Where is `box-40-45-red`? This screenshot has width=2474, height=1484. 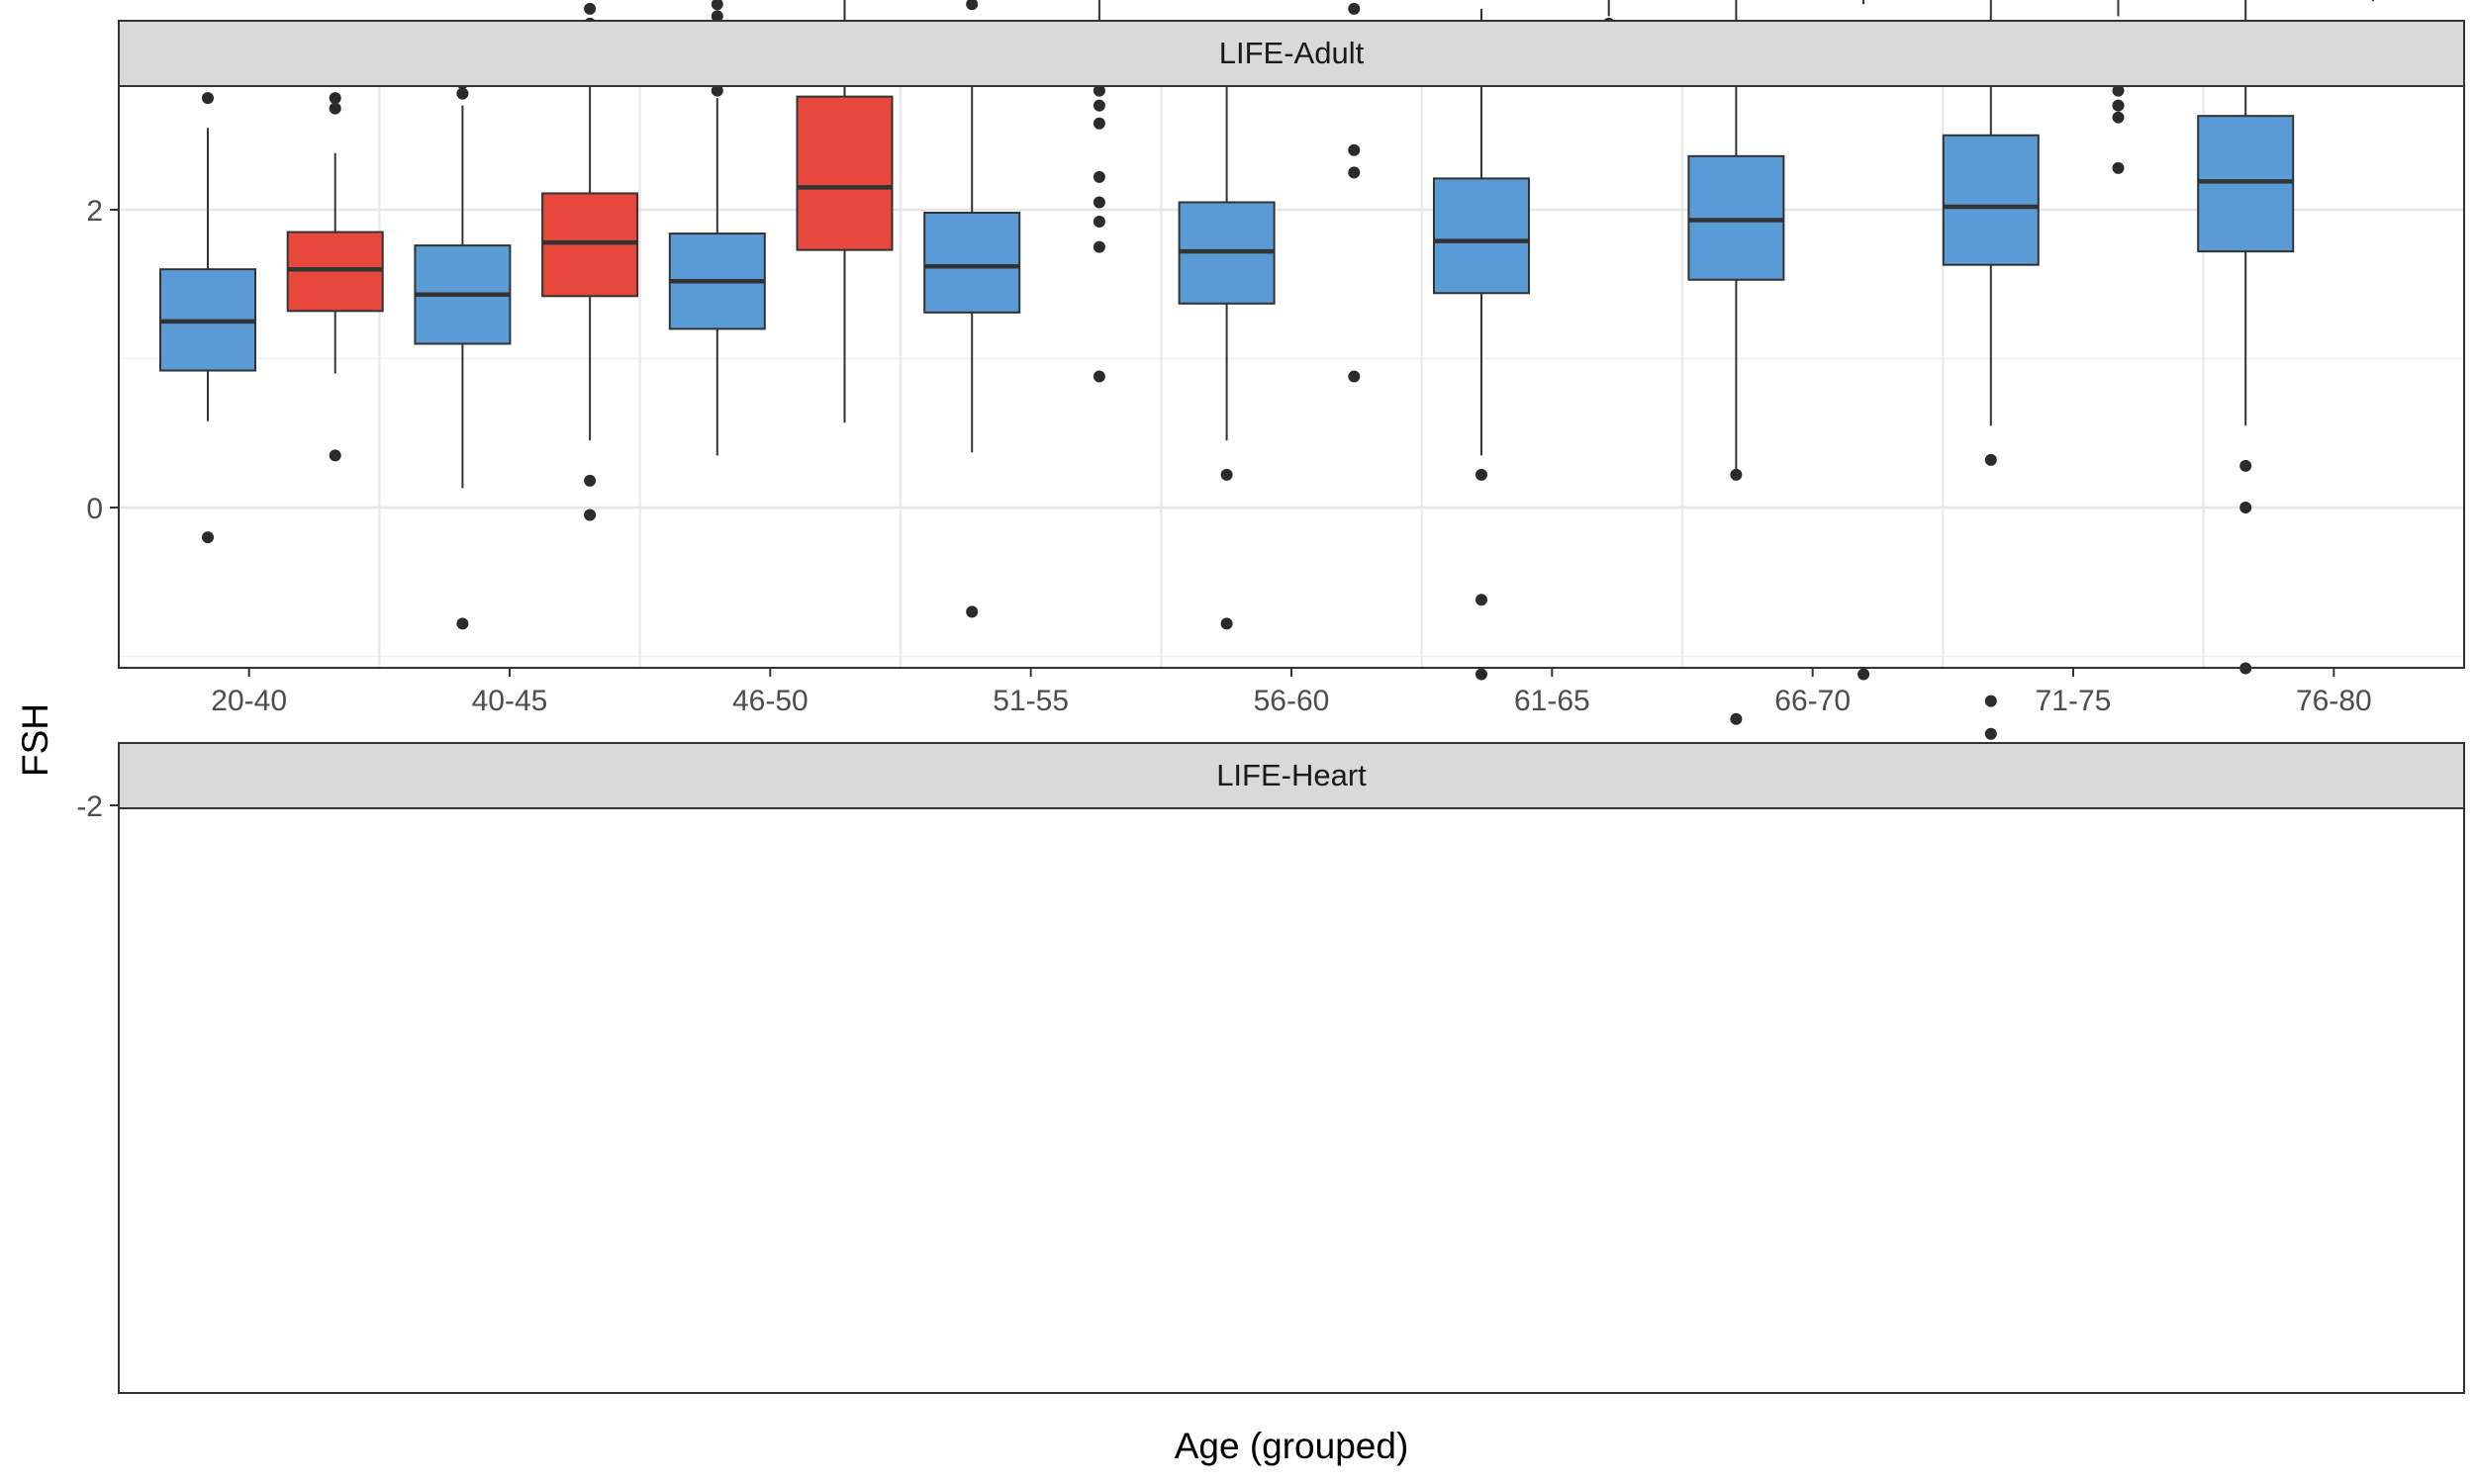 box-40-45-red is located at coordinates (590, 261).